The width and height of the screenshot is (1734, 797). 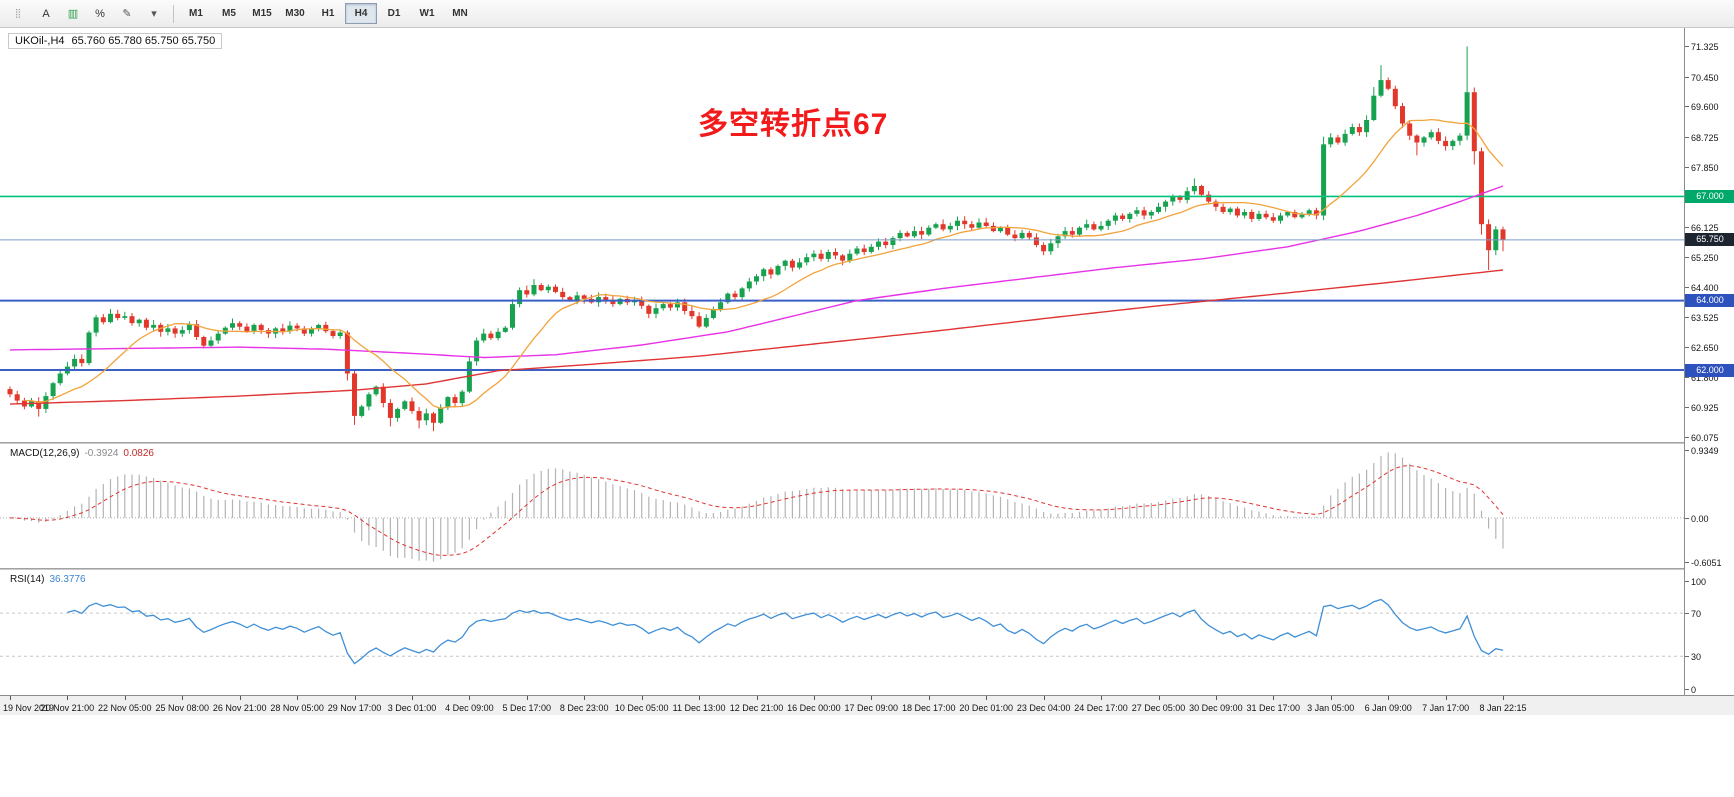 What do you see at coordinates (67, 579) in the screenshot?
I see `rsi-value: 36.3776` at bounding box center [67, 579].